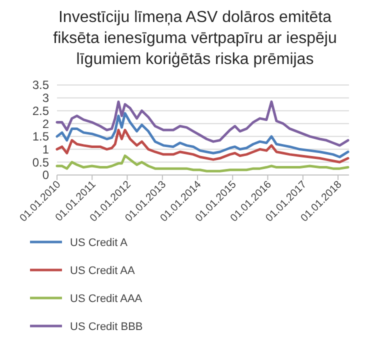 This screenshot has height=339, width=373. What do you see at coordinates (41, 111) in the screenshot?
I see `y-tick-label: 2.5` at bounding box center [41, 111].